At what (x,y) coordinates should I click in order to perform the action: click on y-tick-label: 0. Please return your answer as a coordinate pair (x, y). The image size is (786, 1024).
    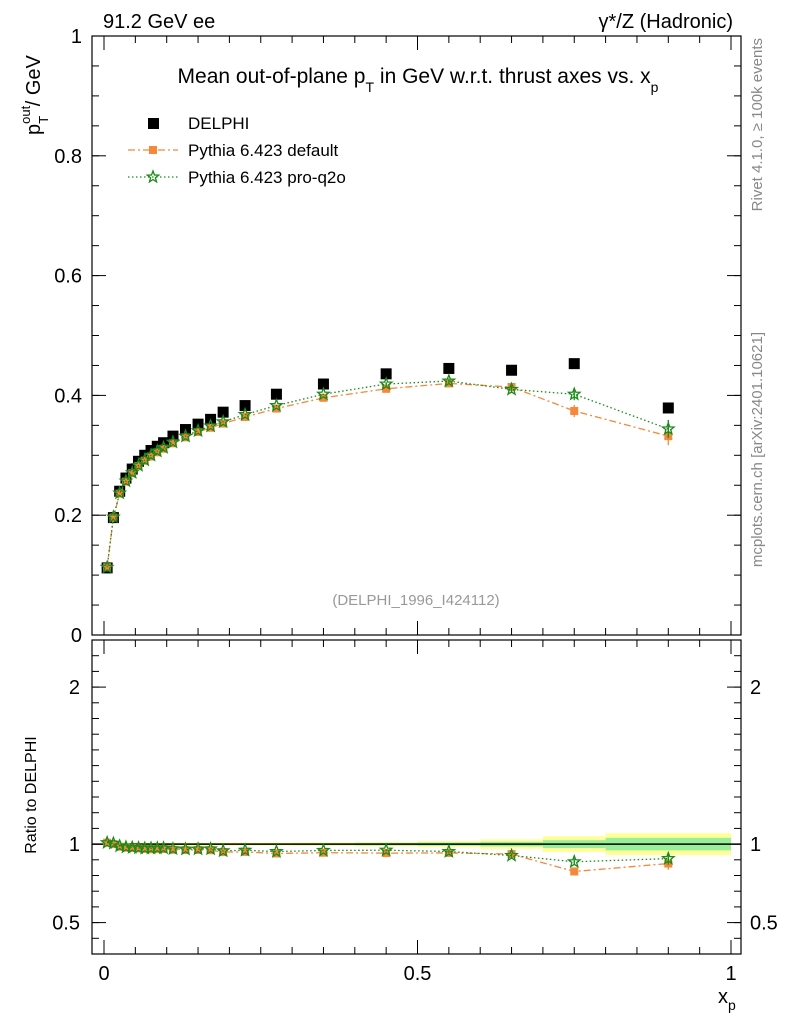
    Looking at the image, I should click on (76, 636).